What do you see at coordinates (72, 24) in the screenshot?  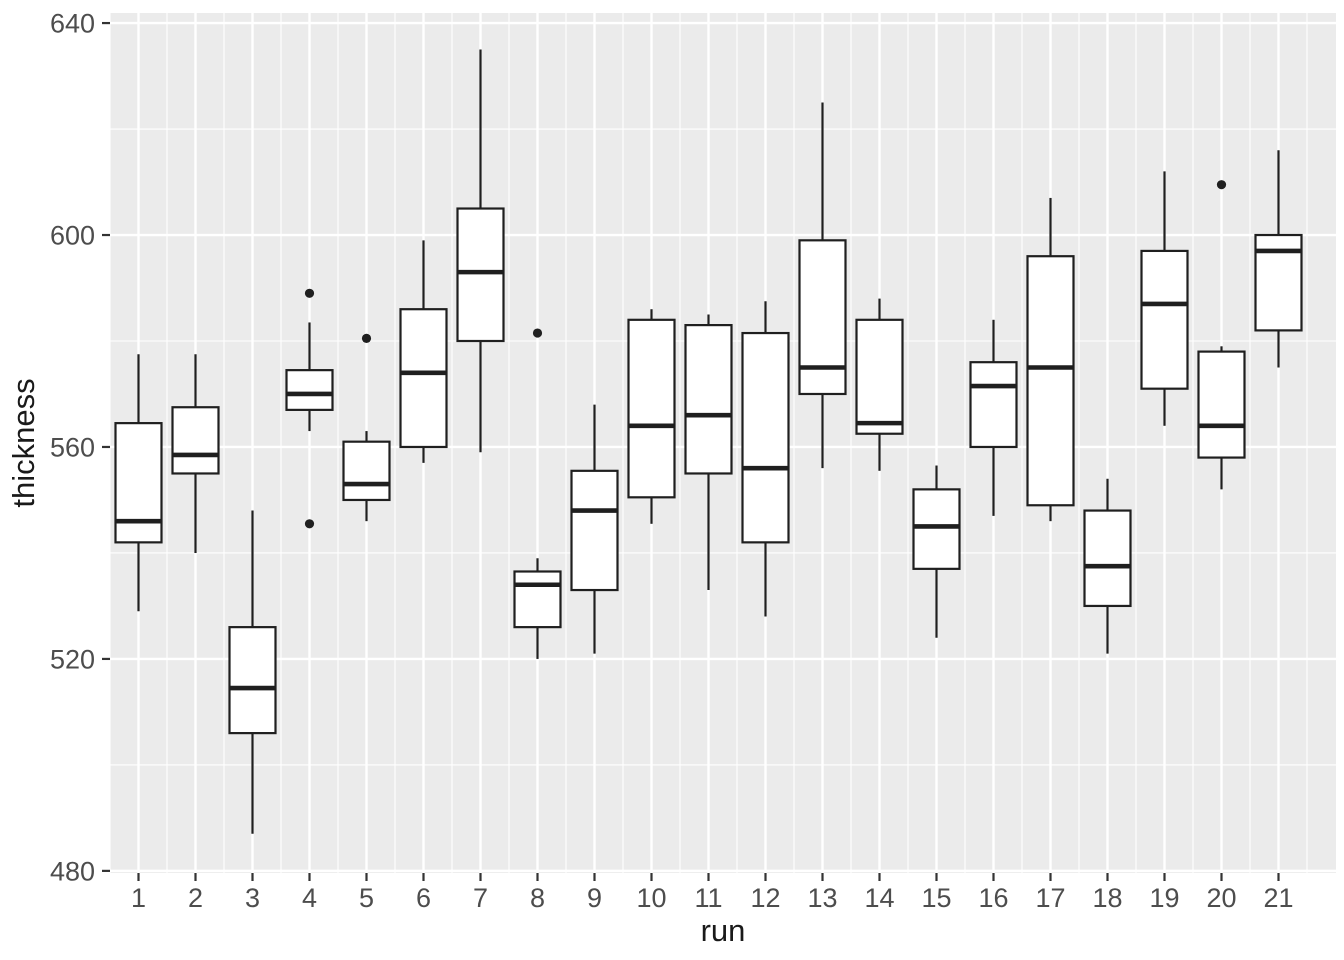 I see `y-tick-label: 640` at bounding box center [72, 24].